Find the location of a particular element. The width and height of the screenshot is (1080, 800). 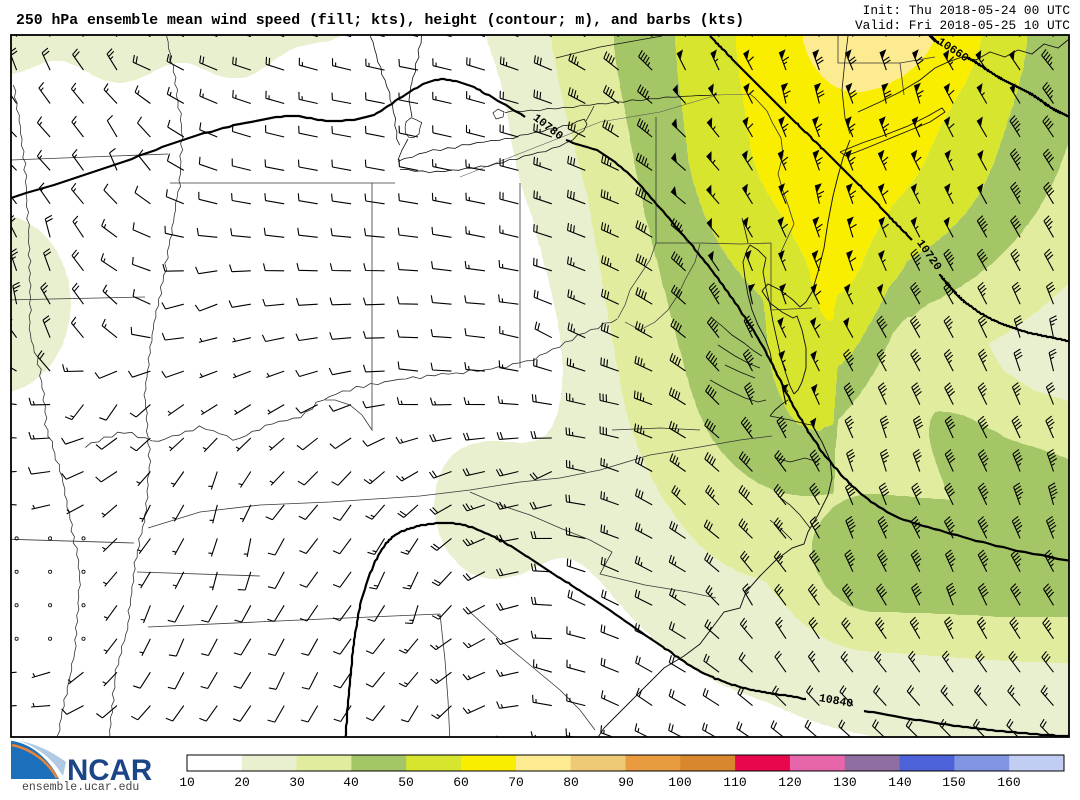

svg-text: 80 is located at coordinates (571, 782).